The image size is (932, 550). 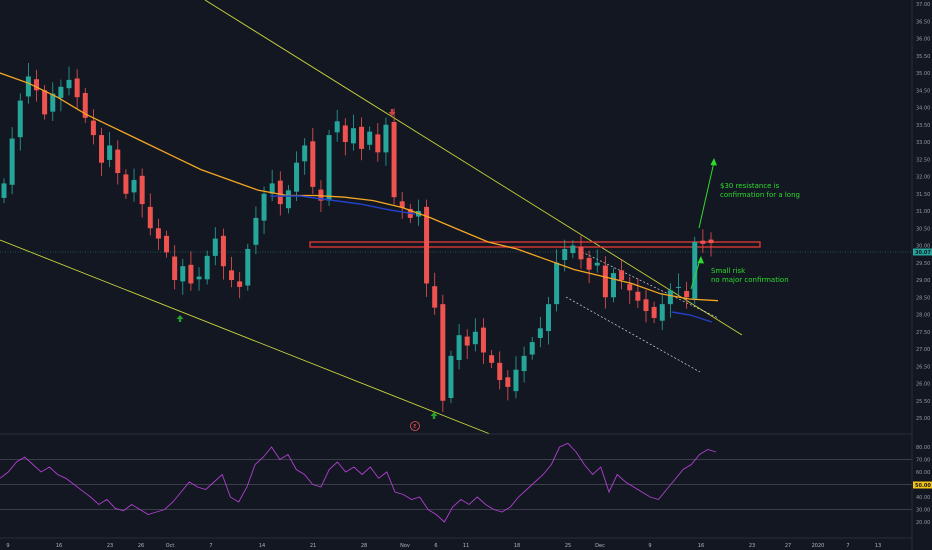 What do you see at coordinates (923, 160) in the screenshot?
I see `price-tick-label: 32.50` at bounding box center [923, 160].